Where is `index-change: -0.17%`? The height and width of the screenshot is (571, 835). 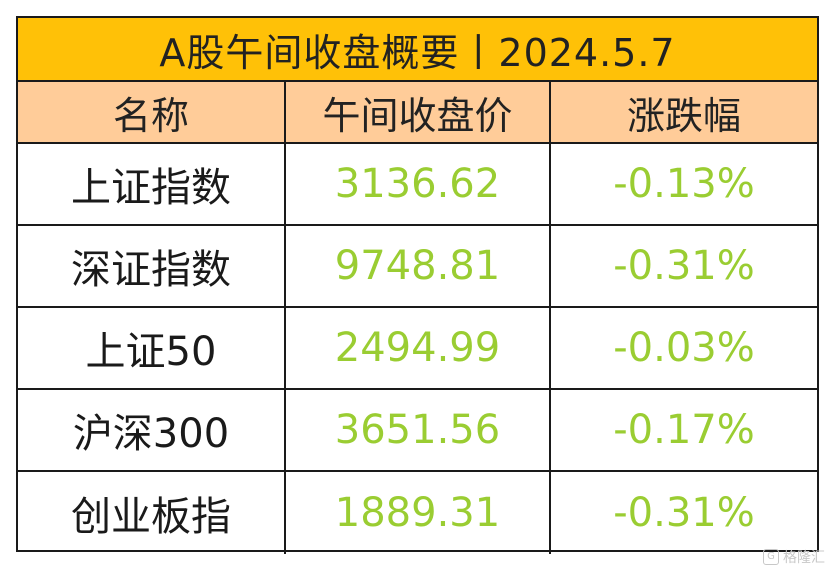
index-change: -0.17% is located at coordinates (684, 430).